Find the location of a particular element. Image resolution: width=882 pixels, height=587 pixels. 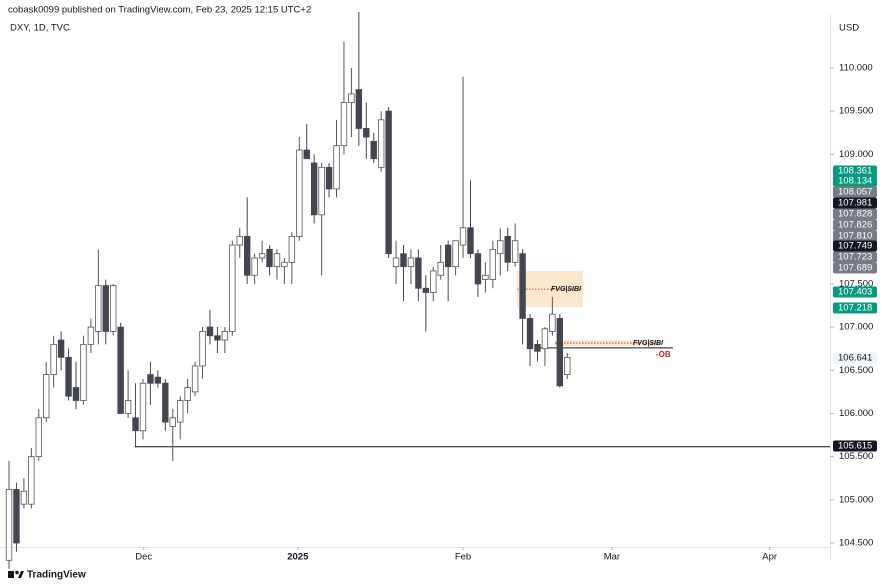

currency: USD is located at coordinates (849, 28).